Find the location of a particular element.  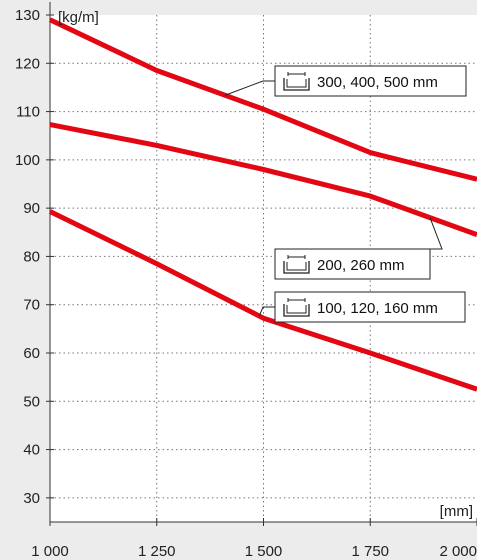

legend-label: 300, 400, 500 mm is located at coordinates (377, 82).